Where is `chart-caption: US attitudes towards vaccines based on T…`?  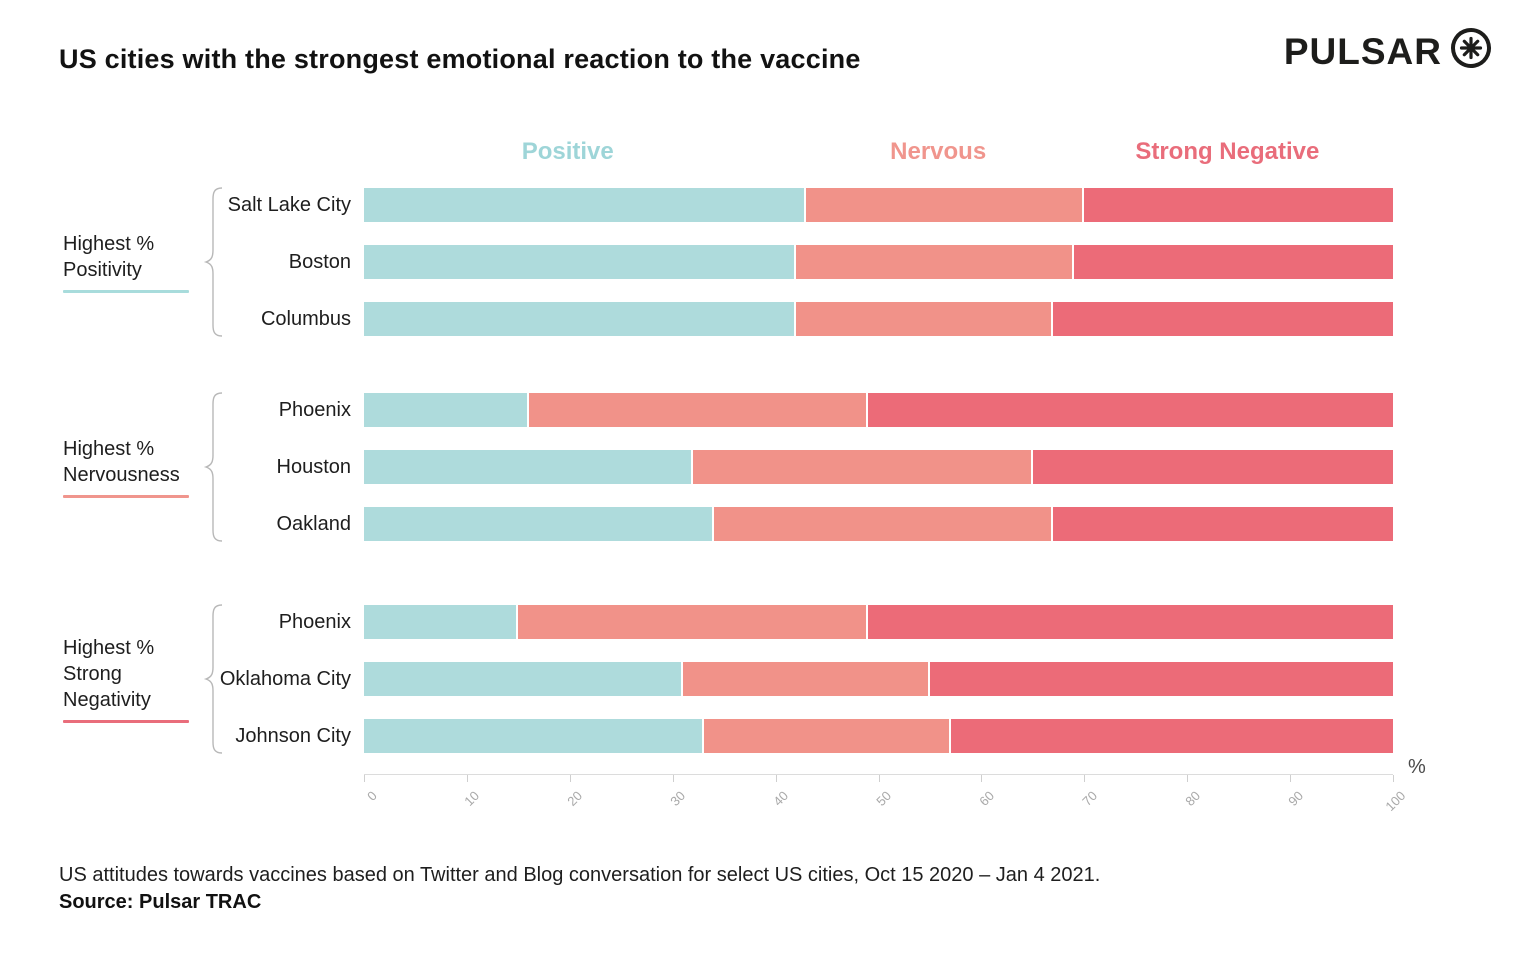
chart-caption: US attitudes towards vaccines based on T… is located at coordinates (580, 875).